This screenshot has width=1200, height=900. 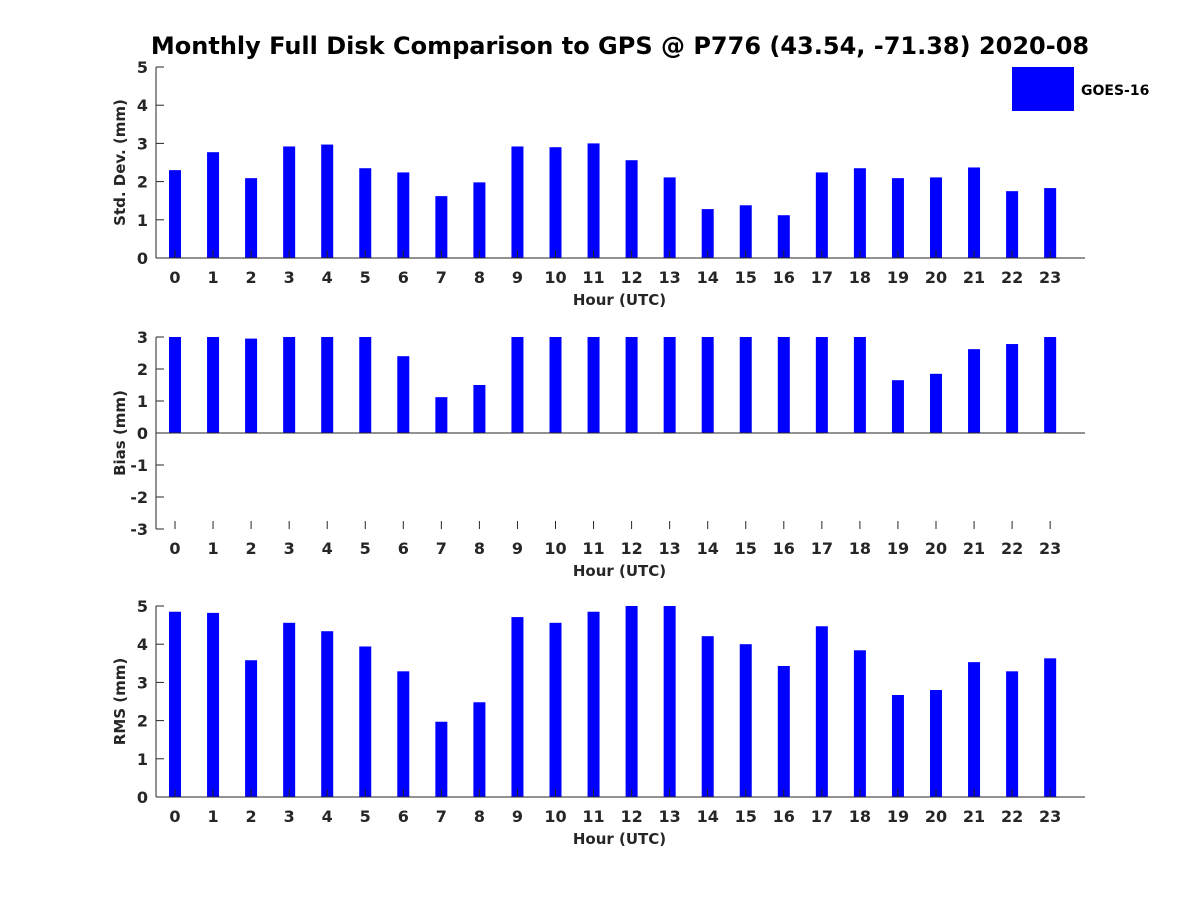 What do you see at coordinates (327, 277) in the screenshot?
I see `x-tick-label: 4` at bounding box center [327, 277].